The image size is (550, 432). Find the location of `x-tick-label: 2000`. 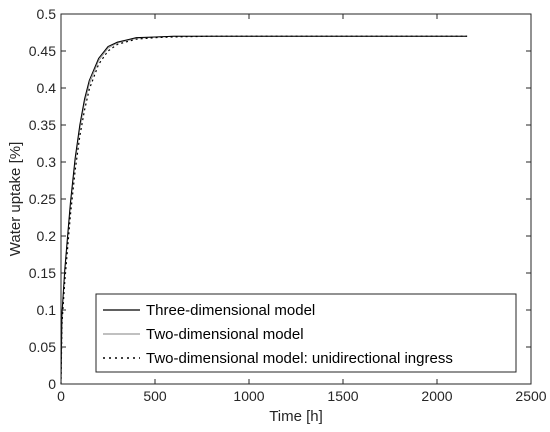

x-tick-label: 2000 is located at coordinates (436, 396).